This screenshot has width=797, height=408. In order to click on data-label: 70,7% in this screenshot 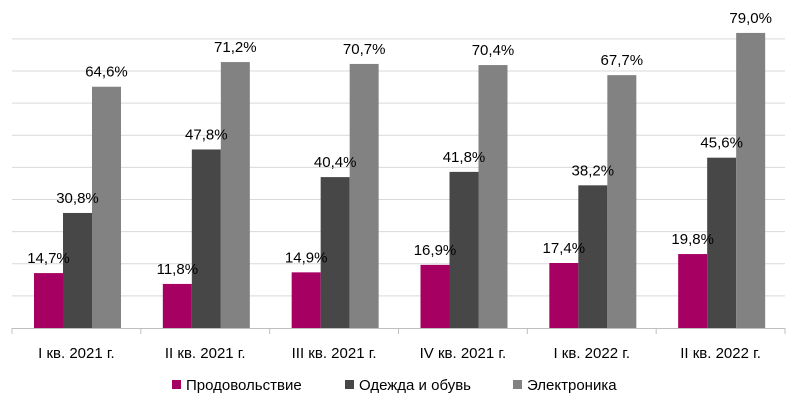, I will do `click(364, 49)`.